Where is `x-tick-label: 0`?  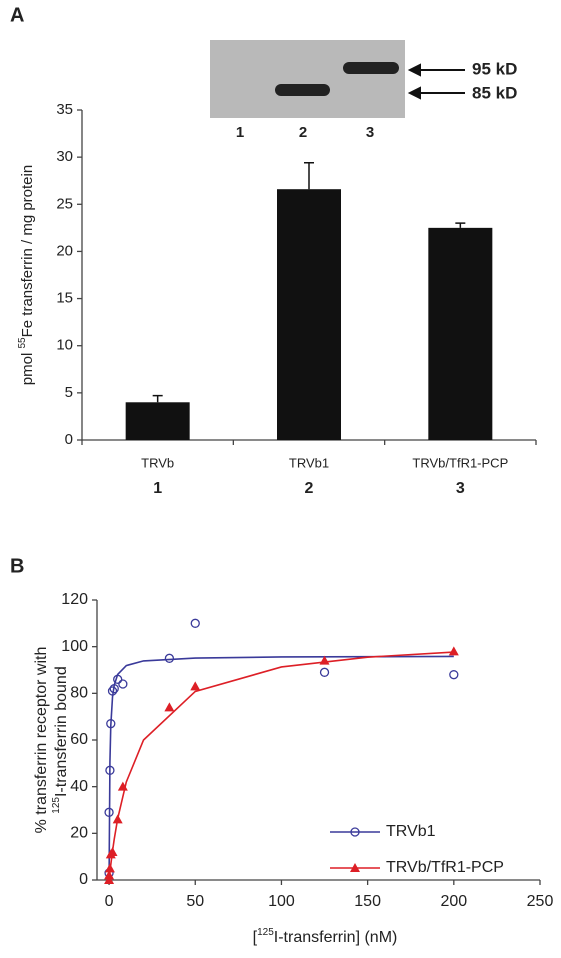 x-tick-label: 0 is located at coordinates (109, 901).